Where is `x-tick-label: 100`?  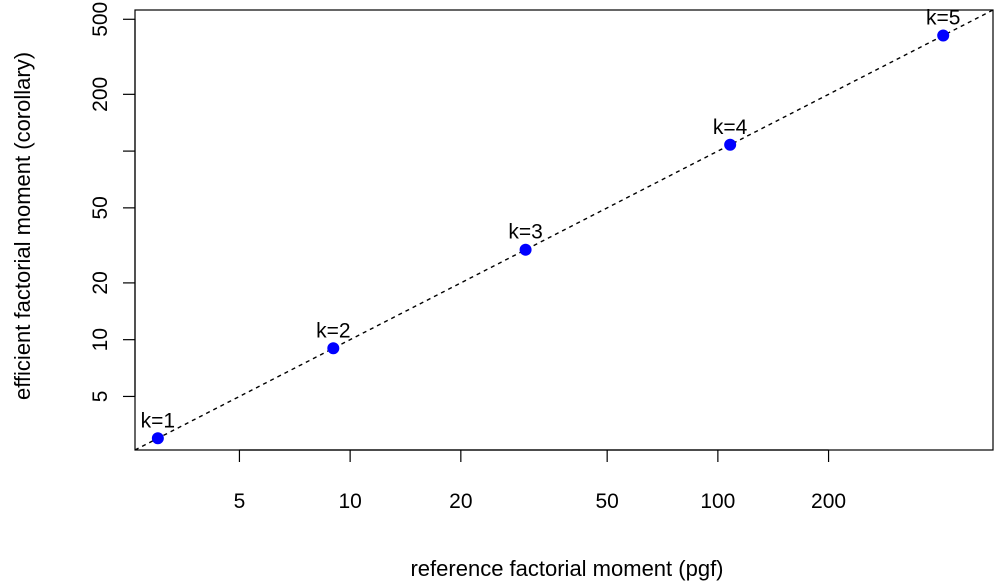 x-tick-label: 100 is located at coordinates (717, 501).